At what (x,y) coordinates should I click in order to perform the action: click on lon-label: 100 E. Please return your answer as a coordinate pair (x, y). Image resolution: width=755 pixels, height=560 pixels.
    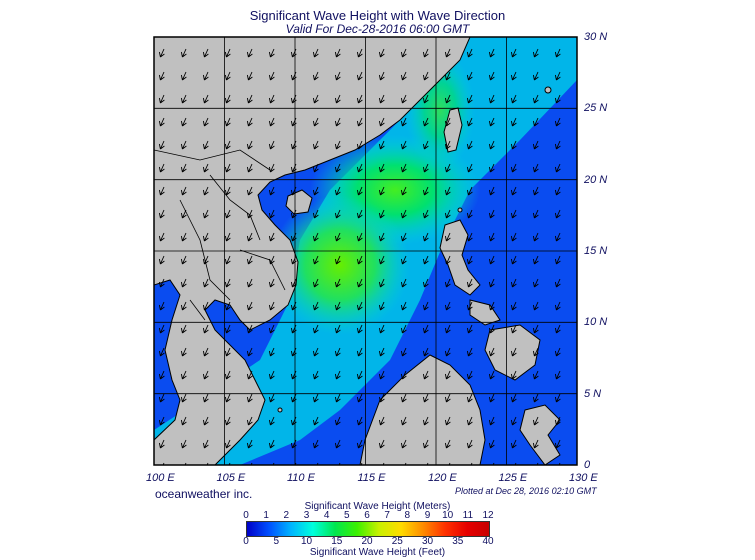
    Looking at the image, I should click on (160, 478).